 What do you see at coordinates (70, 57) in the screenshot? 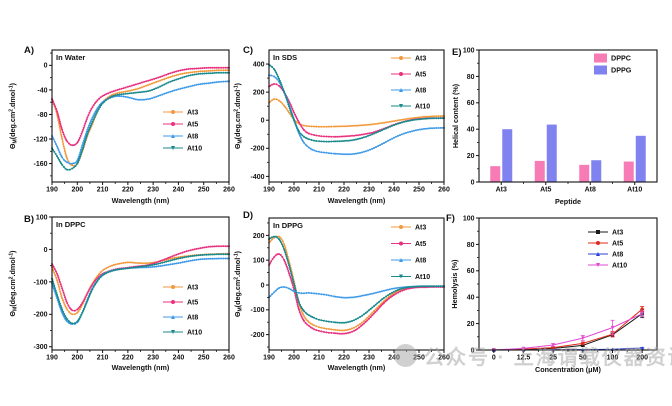
I see `panel-title: In Water` at bounding box center [70, 57].